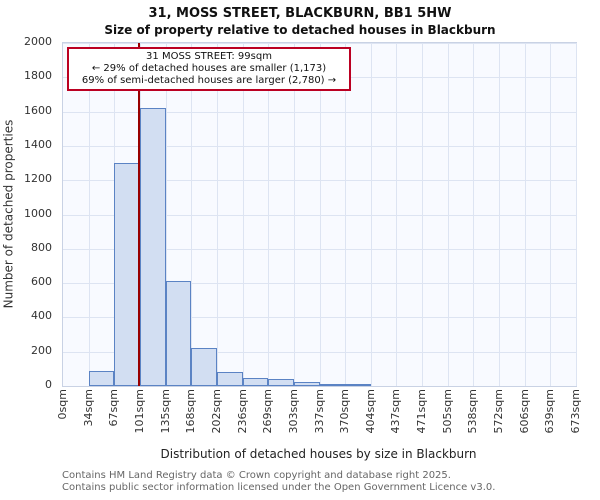 This screenshot has width=600, height=500. I want to click on annotation-property: 31 MOSS STREET: 99sqm, so click(209, 56).